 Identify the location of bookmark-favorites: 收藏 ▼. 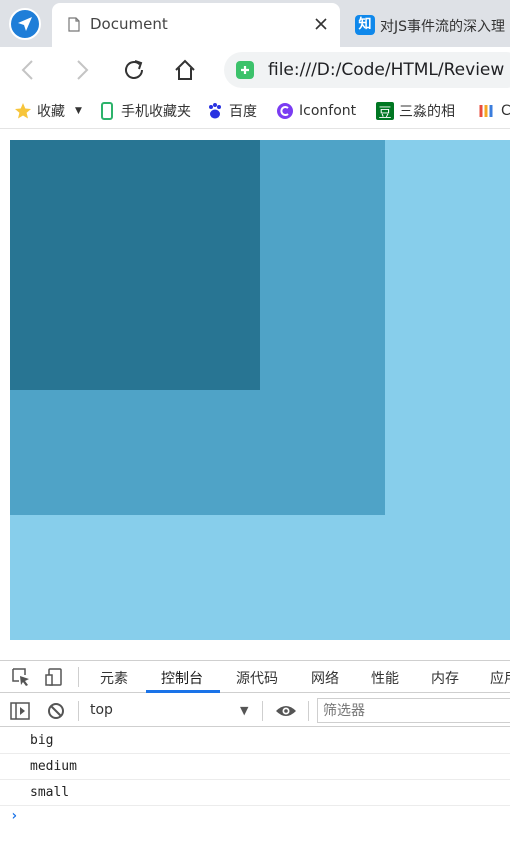
(48, 111).